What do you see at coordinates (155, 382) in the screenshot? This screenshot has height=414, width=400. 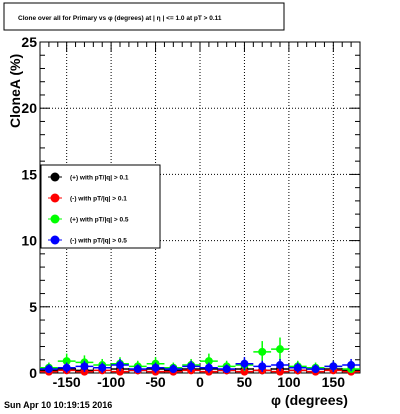 I see `x-tick-label: -50` at bounding box center [155, 382].